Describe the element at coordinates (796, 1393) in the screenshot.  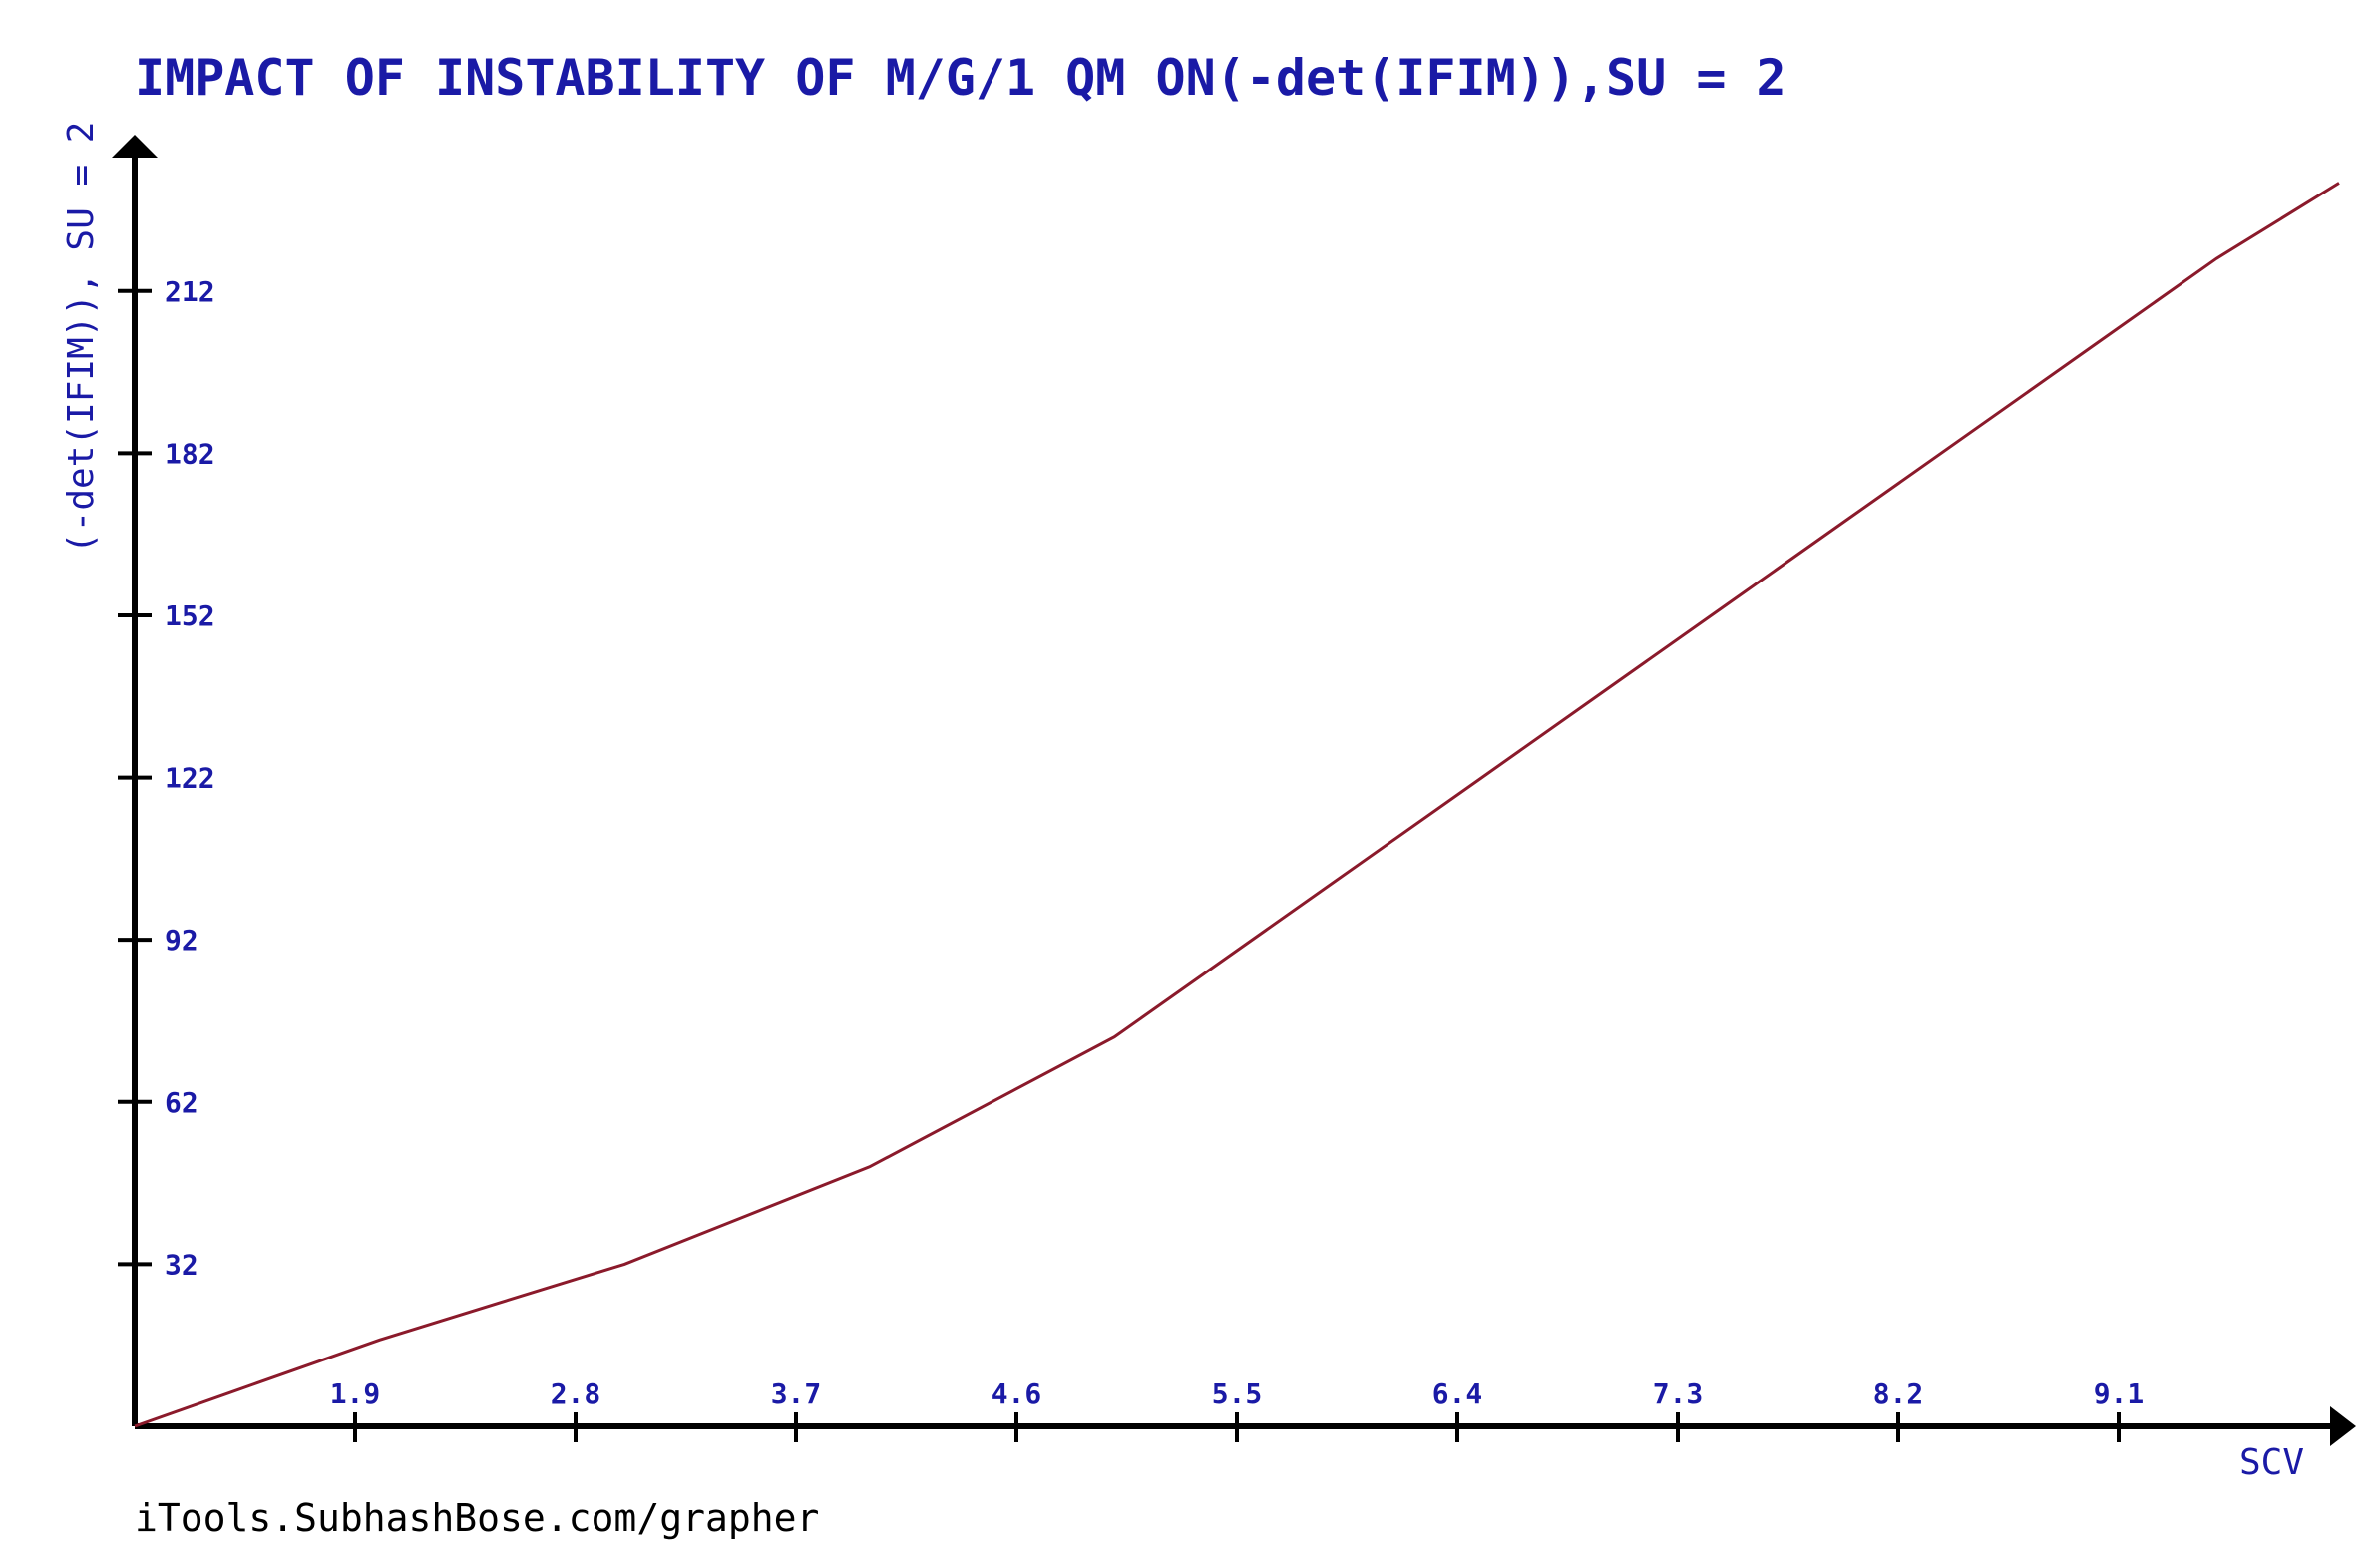
I see `x-tick-label: 3.7` at that location.